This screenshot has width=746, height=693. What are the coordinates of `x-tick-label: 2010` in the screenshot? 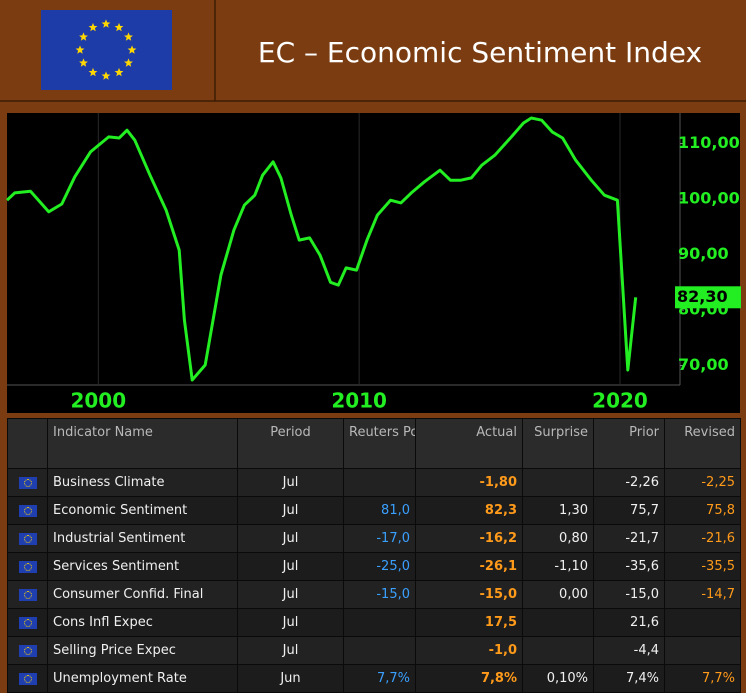 It's located at (359, 401).